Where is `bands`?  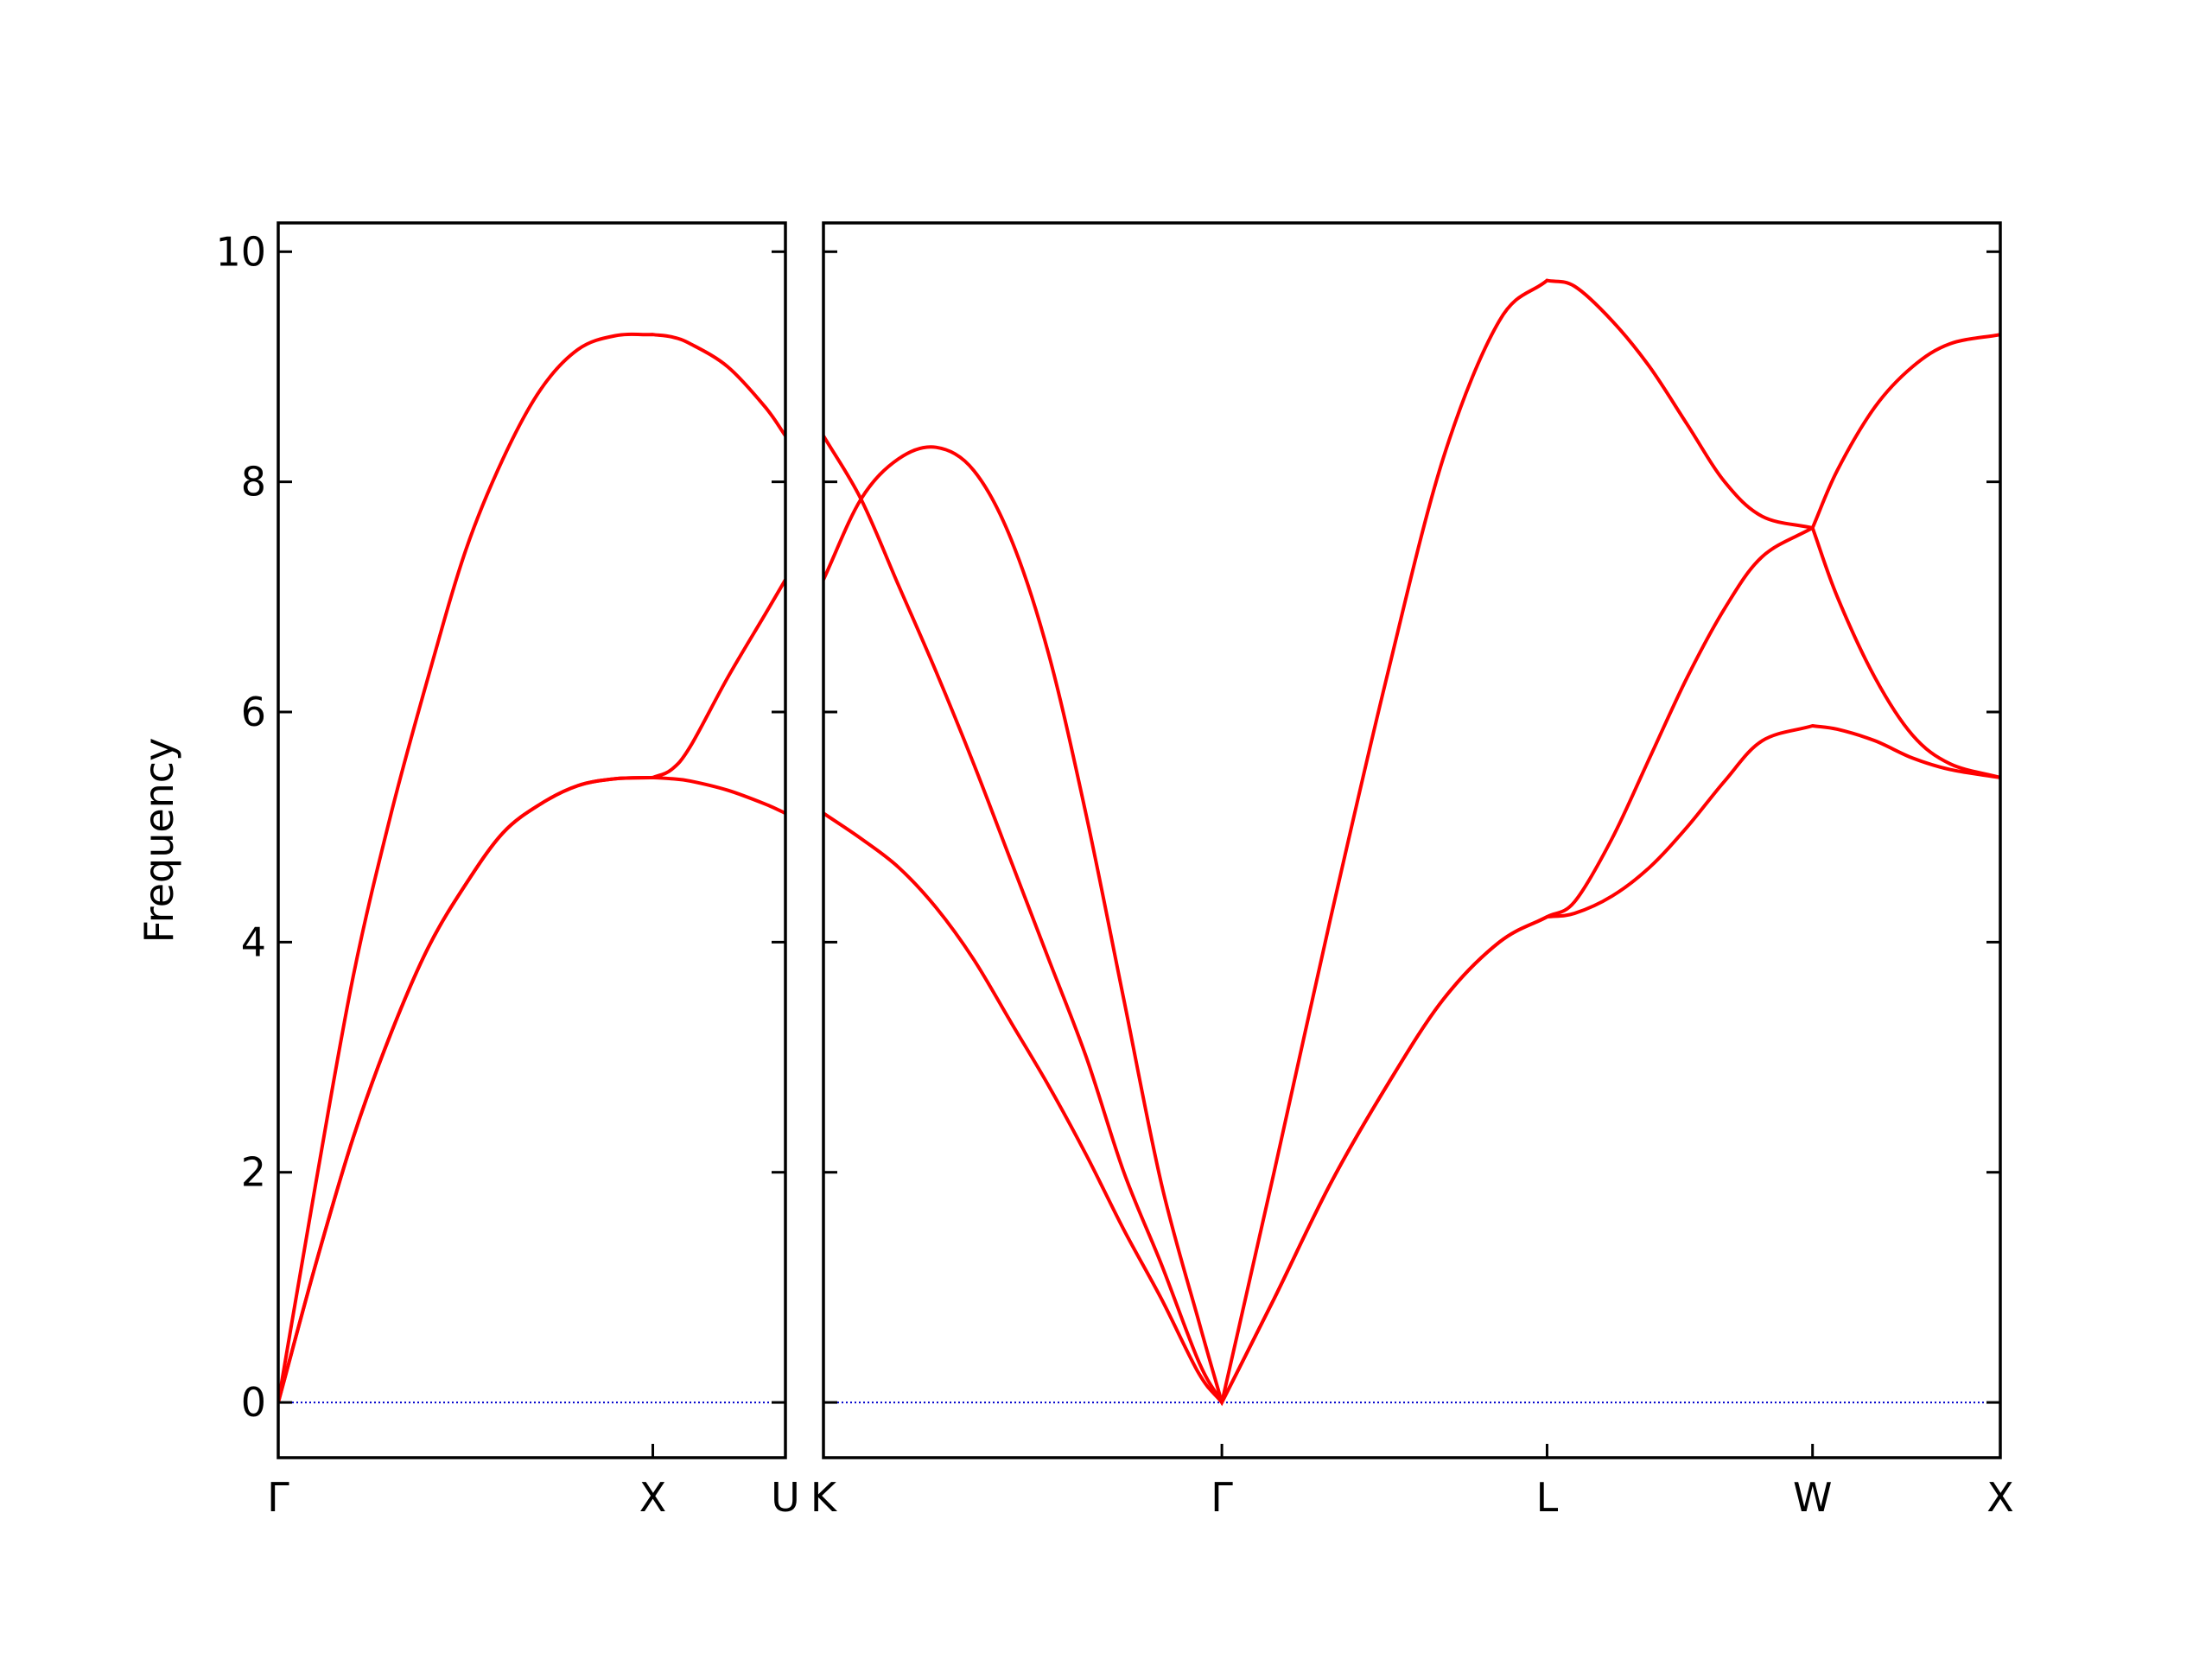
bands is located at coordinates (531, 867).